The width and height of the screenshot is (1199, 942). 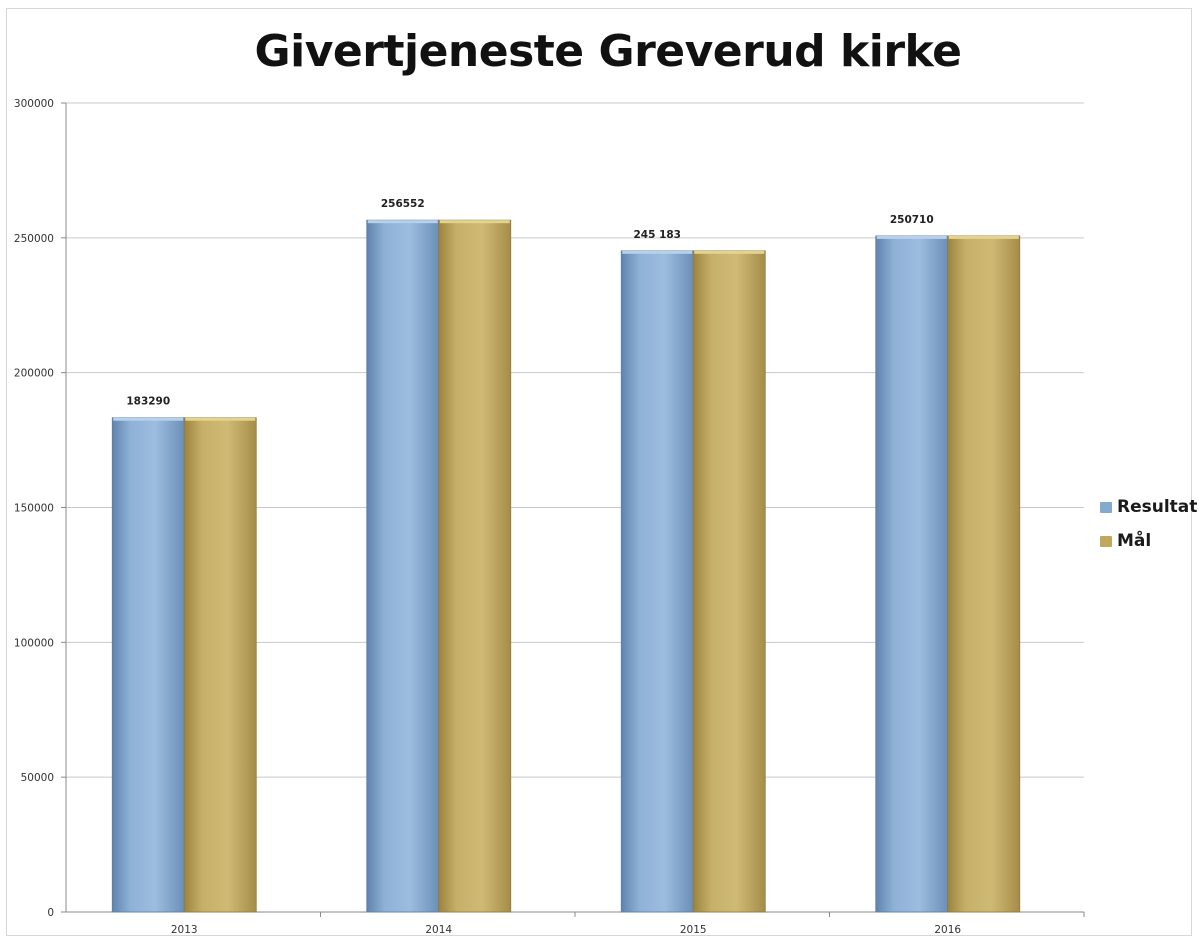 I want to click on x-tick-label: 2015, so click(x=693, y=930).